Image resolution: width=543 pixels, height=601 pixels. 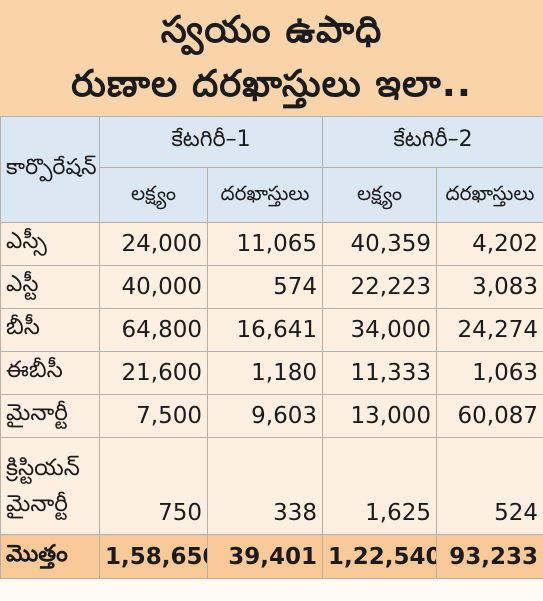 I want to click on table-row: బీసీ 64,800 16,641 34,000 24,274, so click(x=271, y=330).